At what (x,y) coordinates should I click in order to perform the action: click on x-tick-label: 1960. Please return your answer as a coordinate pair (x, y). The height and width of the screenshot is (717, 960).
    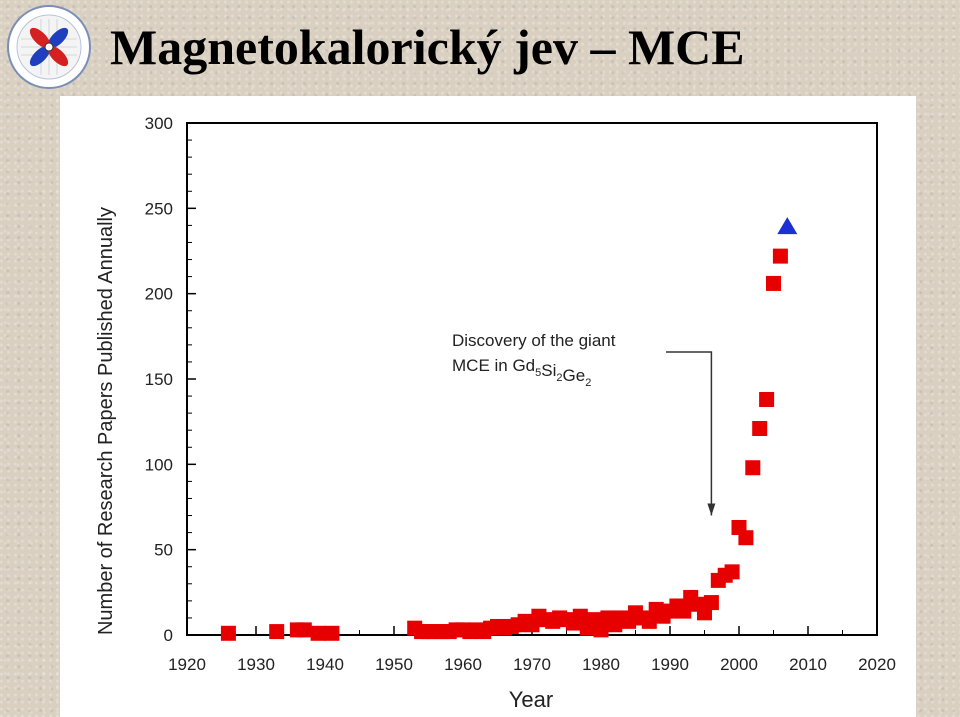
    Looking at the image, I should click on (463, 664).